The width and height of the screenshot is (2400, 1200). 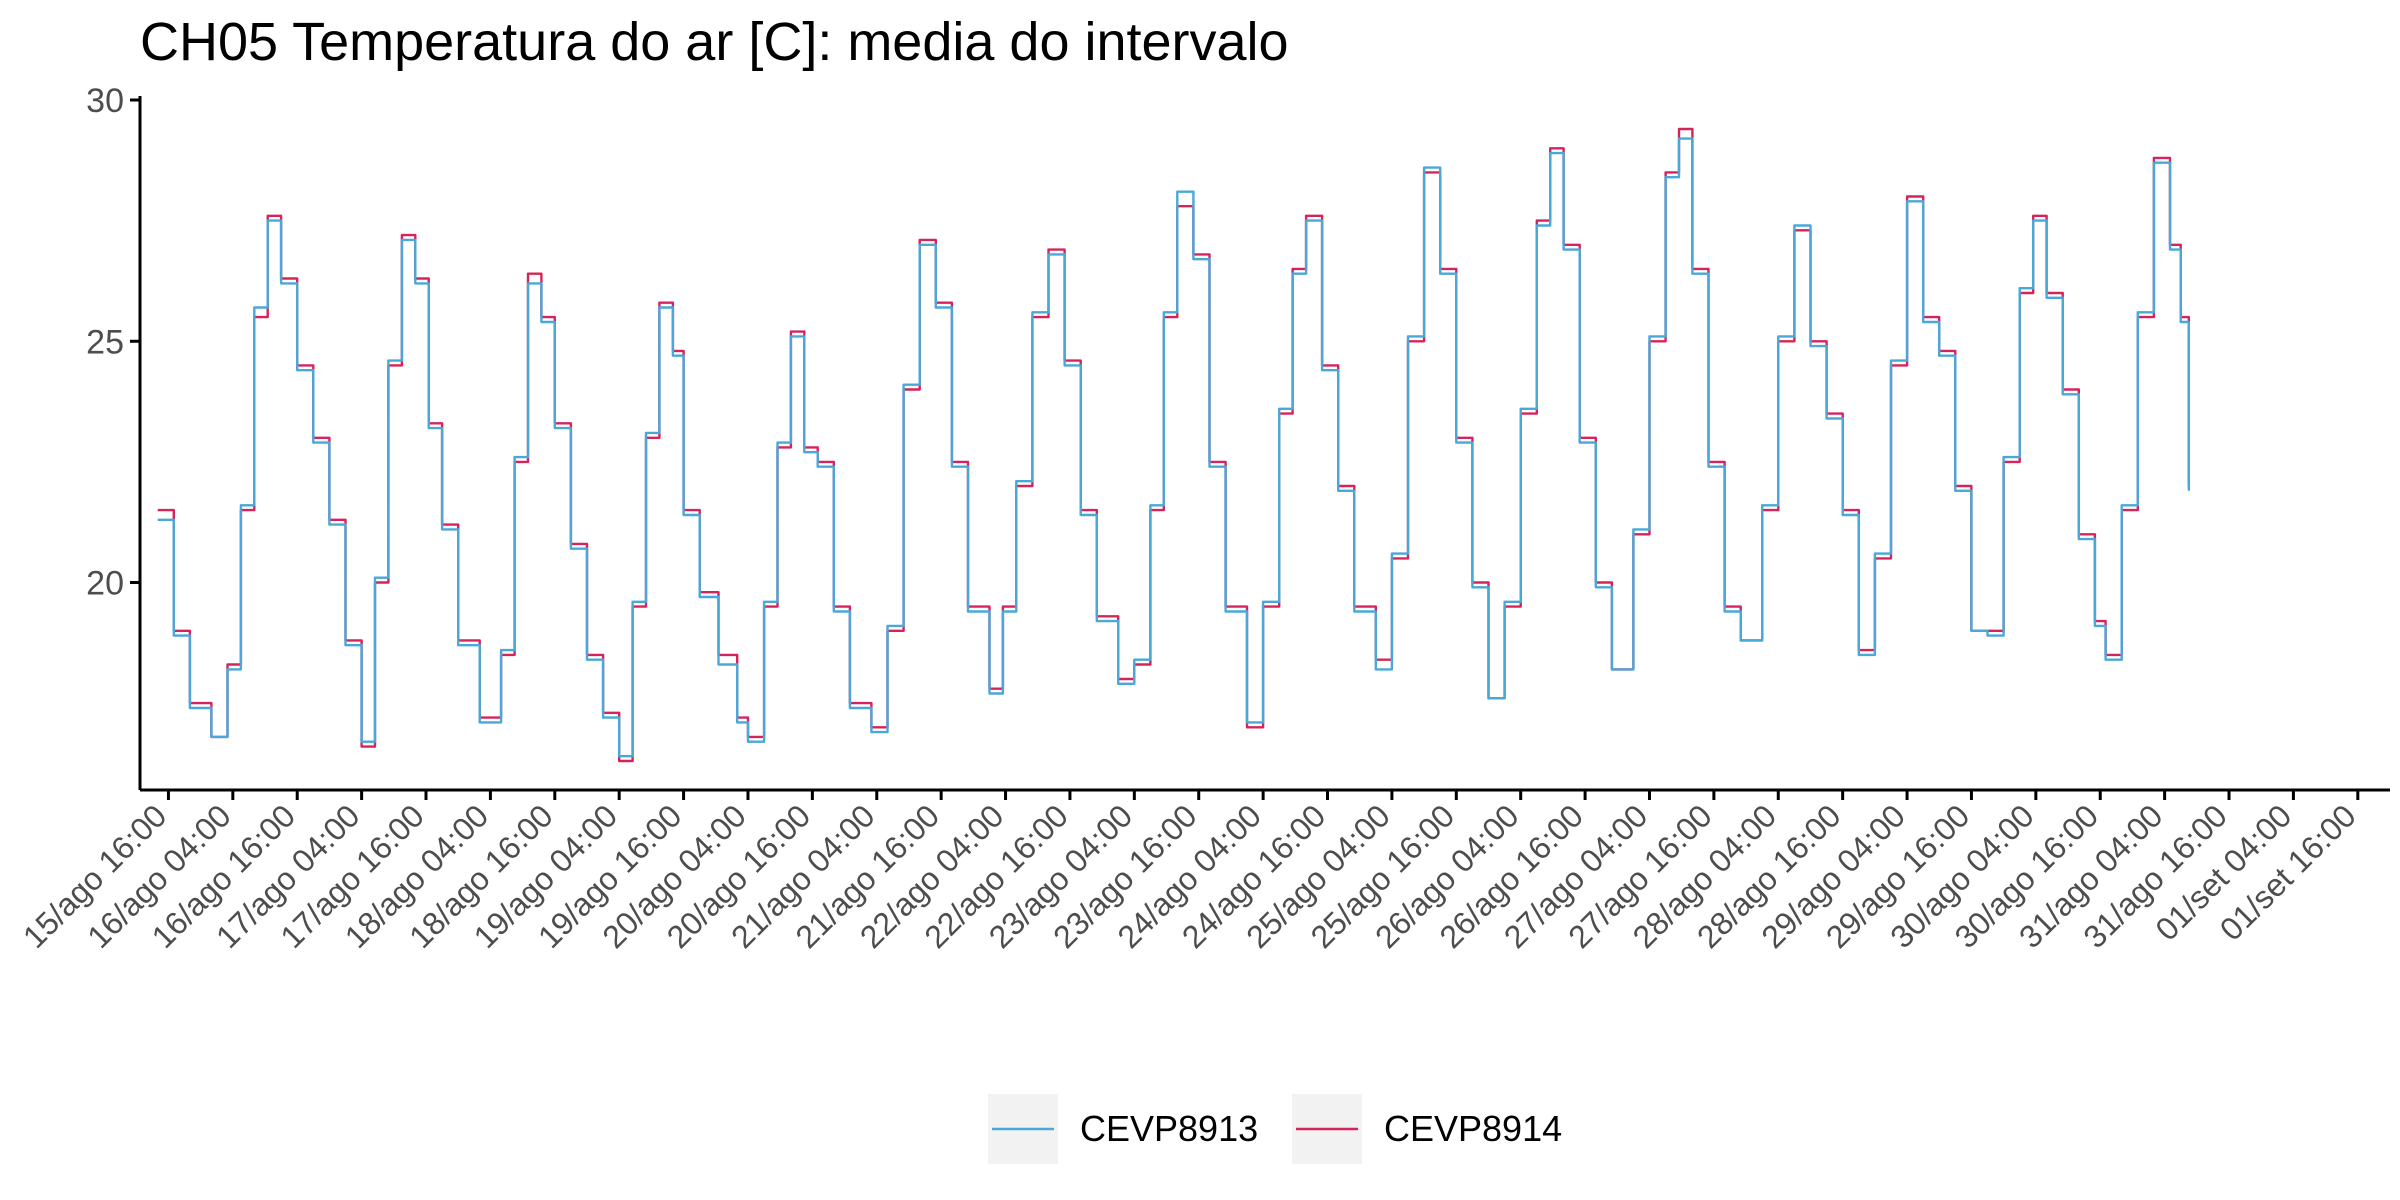 What do you see at coordinates (105, 101) in the screenshot?
I see `y-tick-label: 30` at bounding box center [105, 101].